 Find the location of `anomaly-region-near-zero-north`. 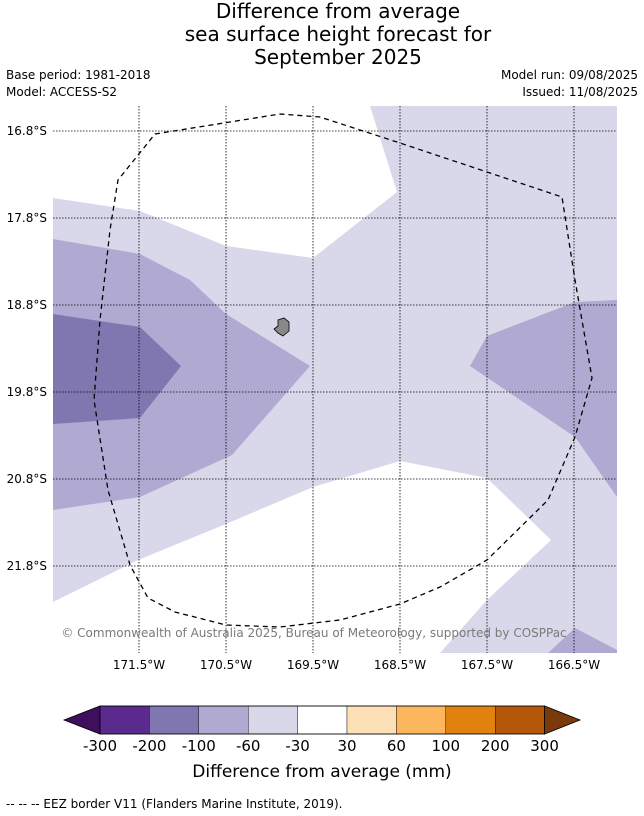

anomaly-region-near-zero-north is located at coordinates (225, 182).